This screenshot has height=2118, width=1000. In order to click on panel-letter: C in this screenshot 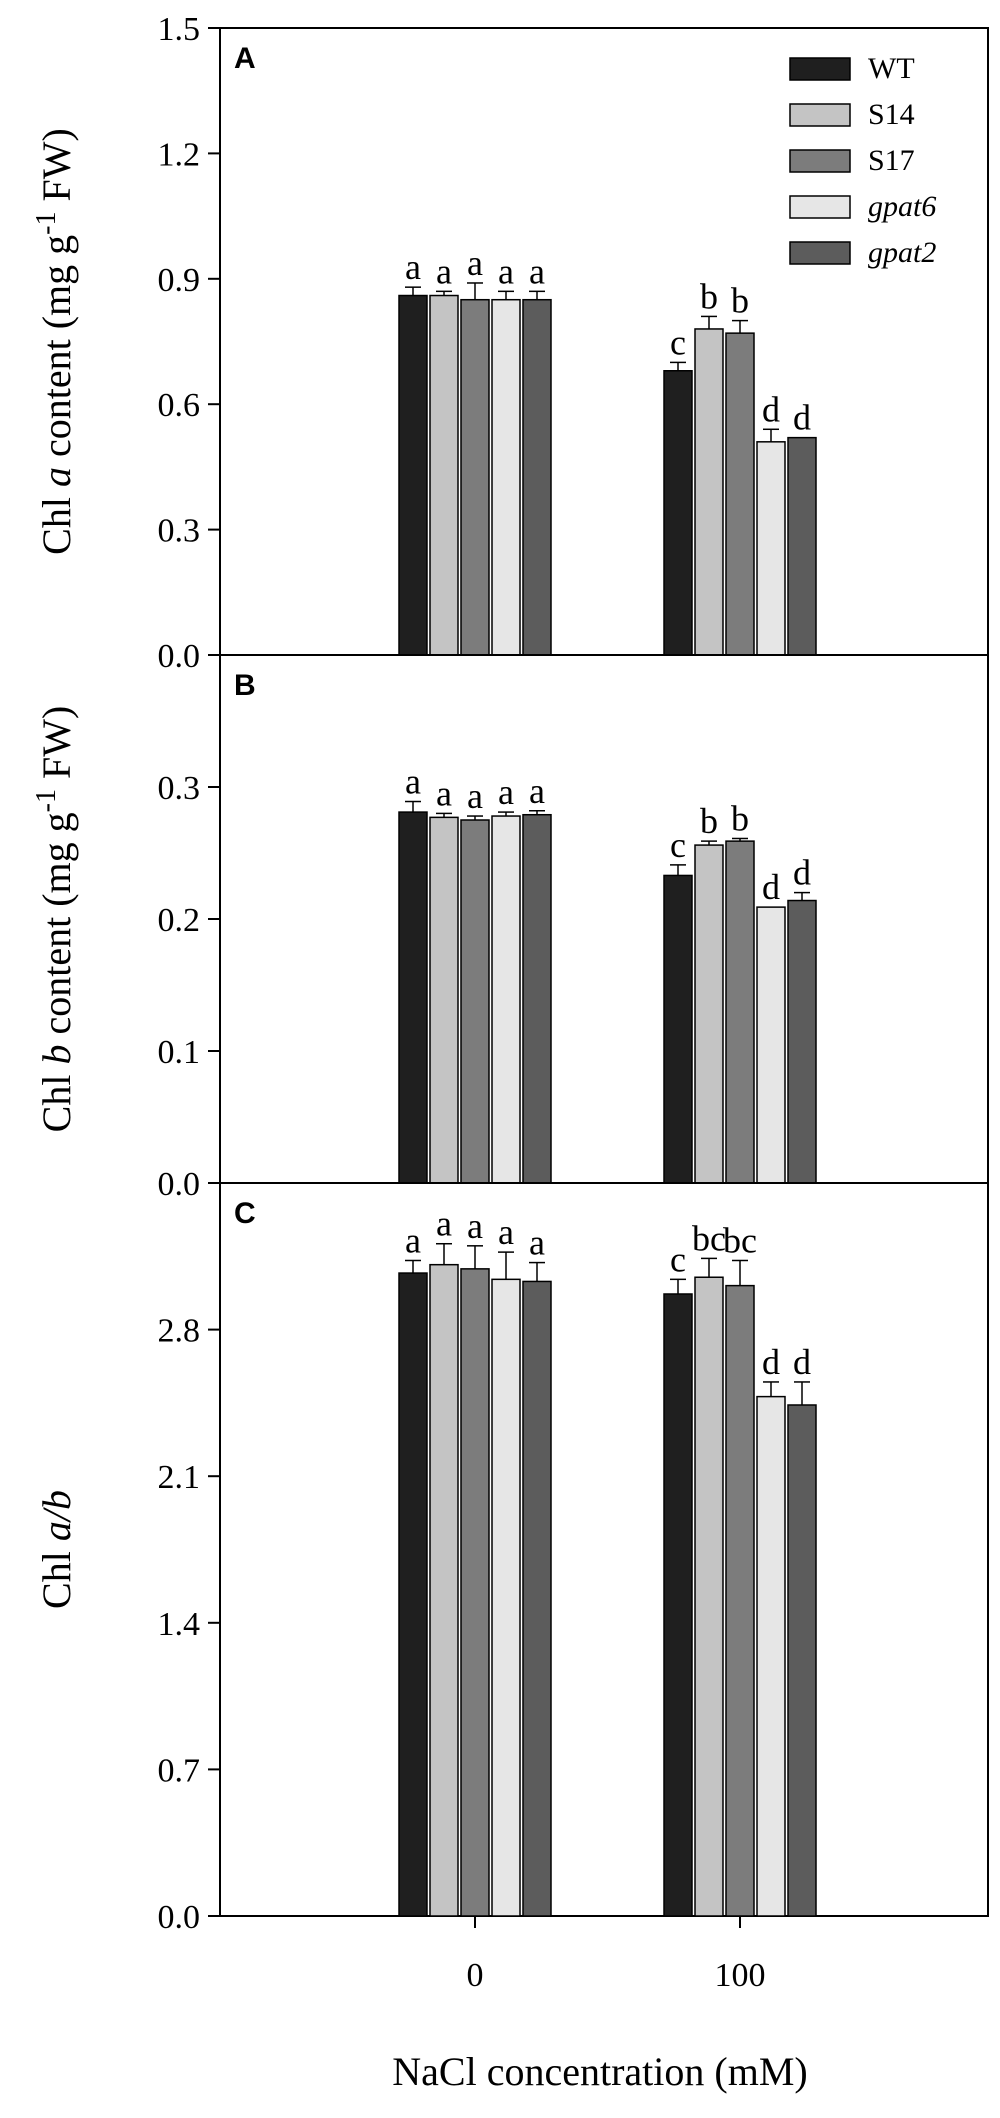, I will do `click(245, 1213)`.